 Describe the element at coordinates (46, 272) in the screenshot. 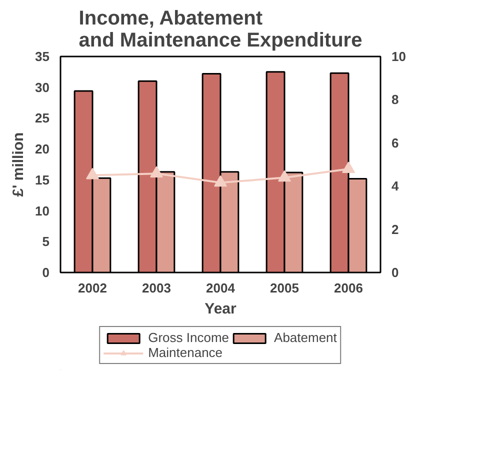

I see `y-tick-label: 0` at that location.